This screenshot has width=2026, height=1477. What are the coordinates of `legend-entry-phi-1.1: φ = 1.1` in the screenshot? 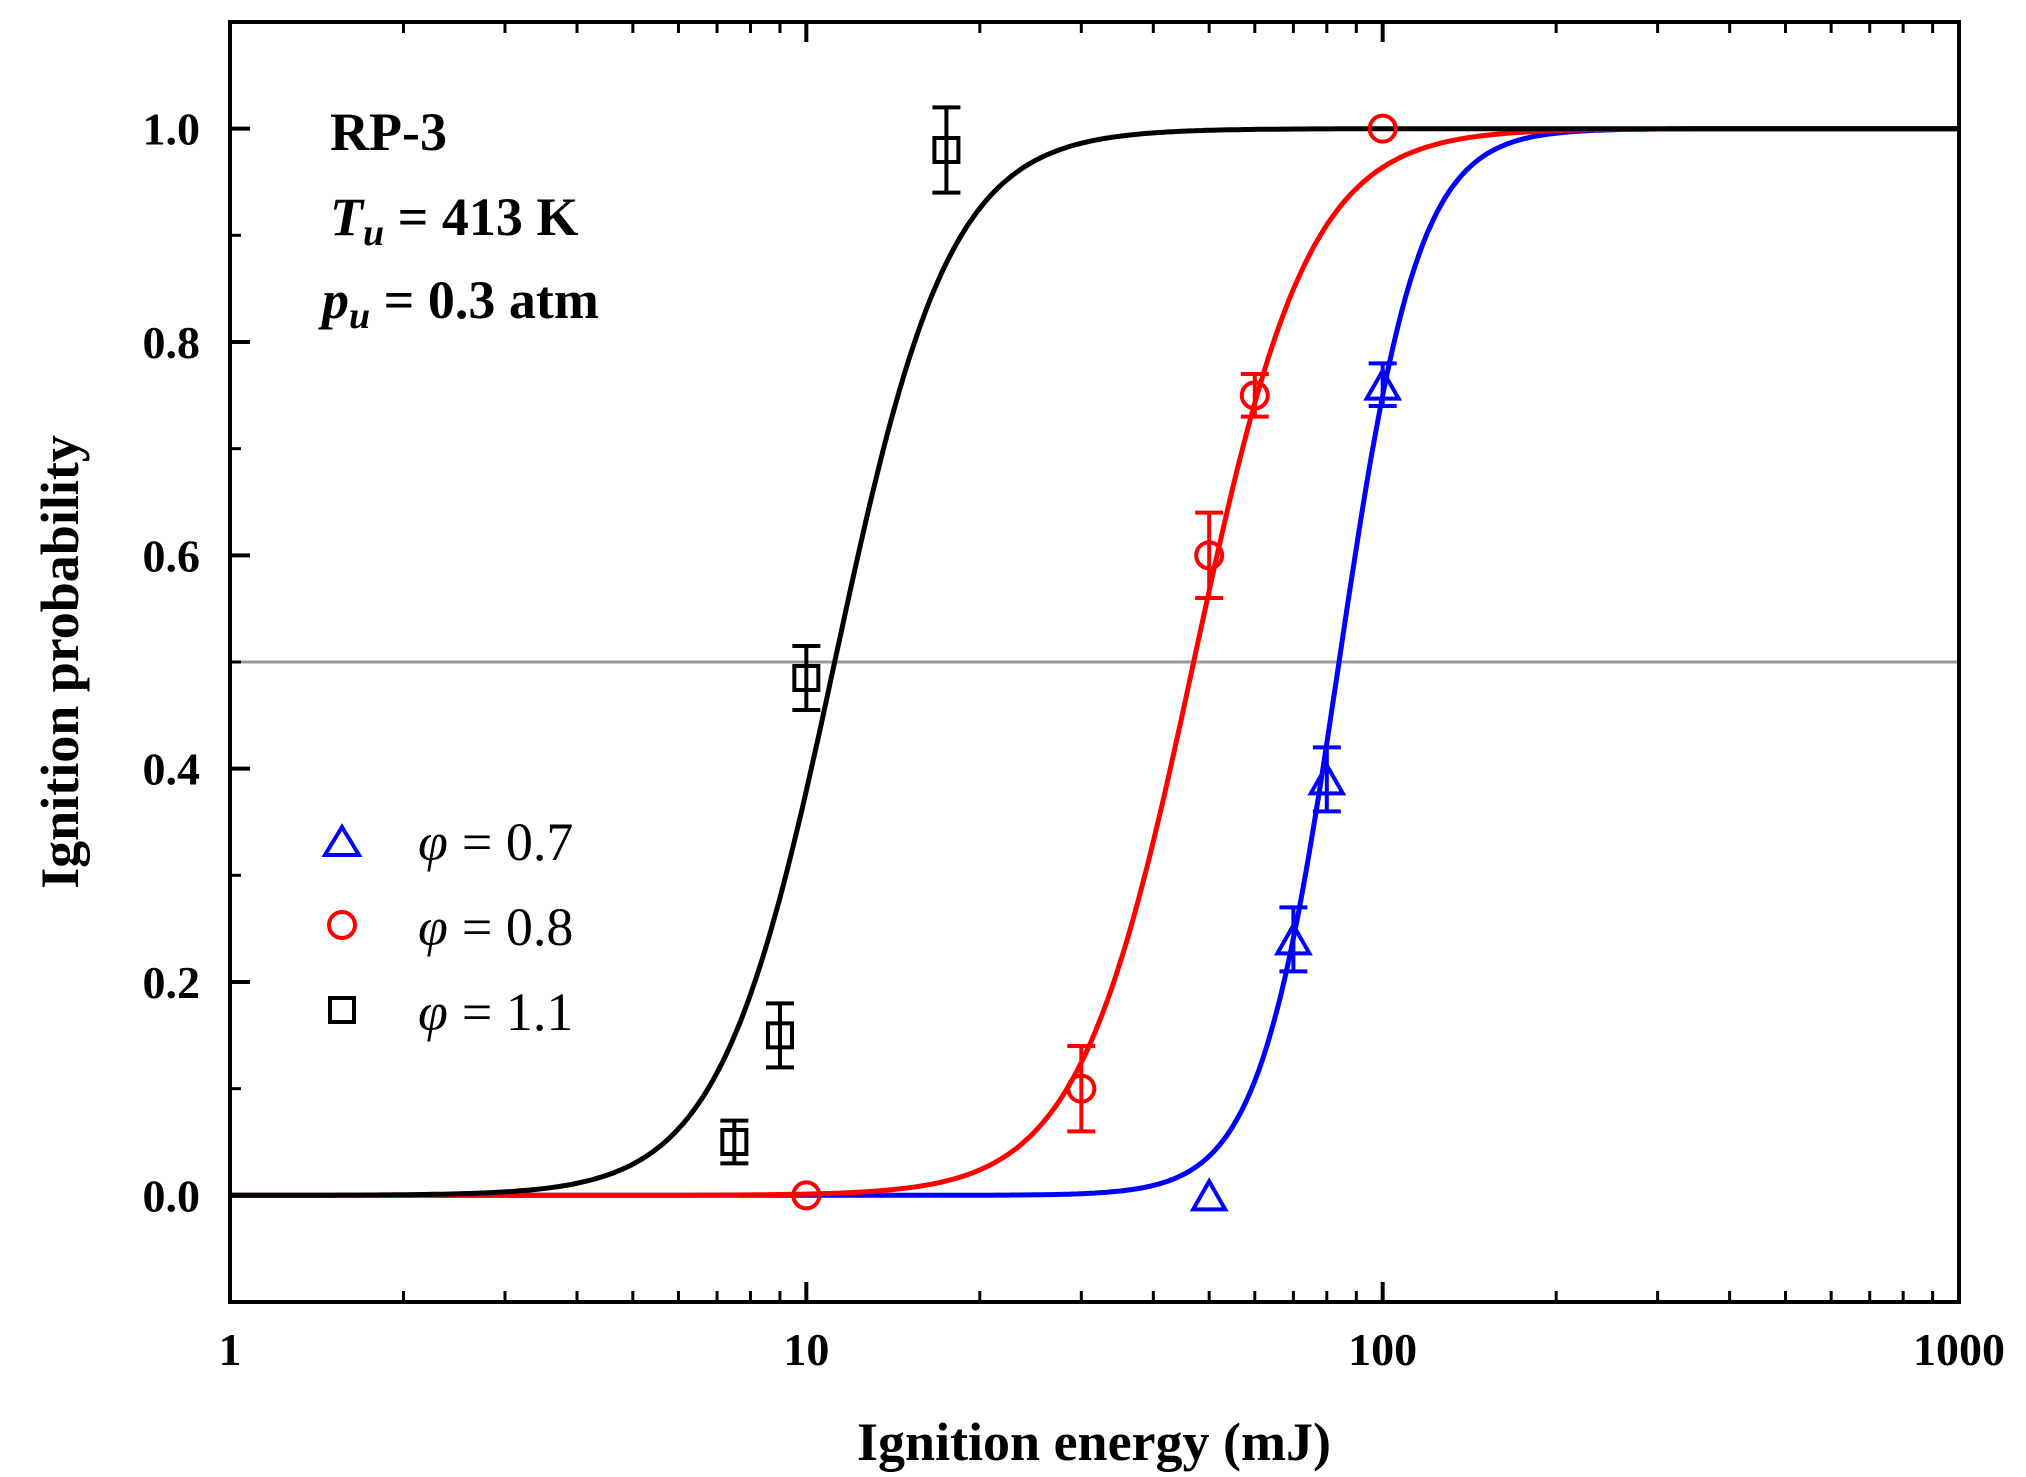 It's located at (450, 1012).